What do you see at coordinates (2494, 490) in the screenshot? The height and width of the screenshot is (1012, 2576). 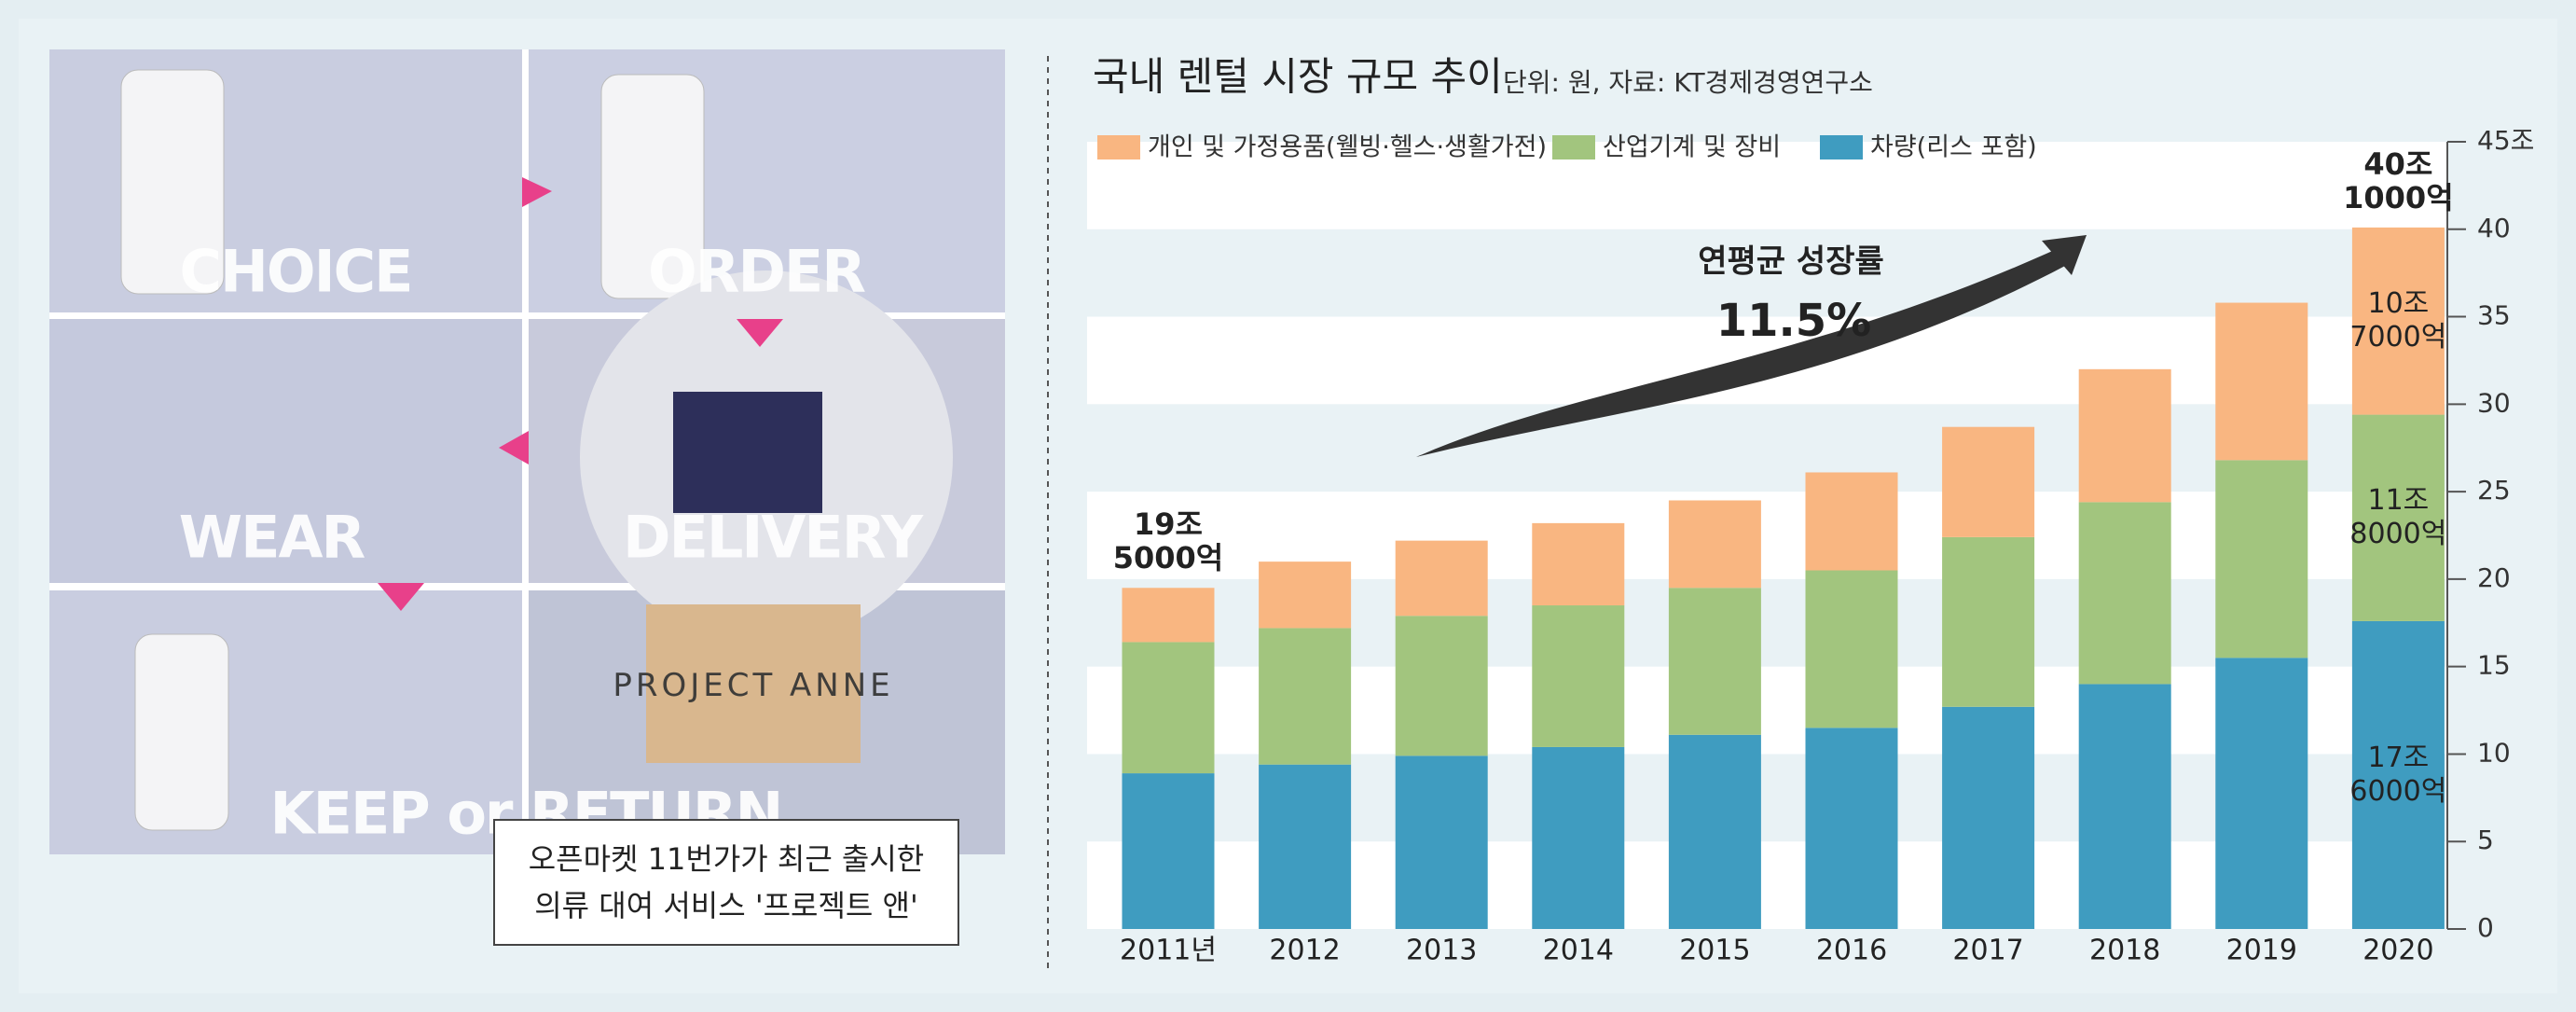 I see `y-tick-label: 25` at bounding box center [2494, 490].